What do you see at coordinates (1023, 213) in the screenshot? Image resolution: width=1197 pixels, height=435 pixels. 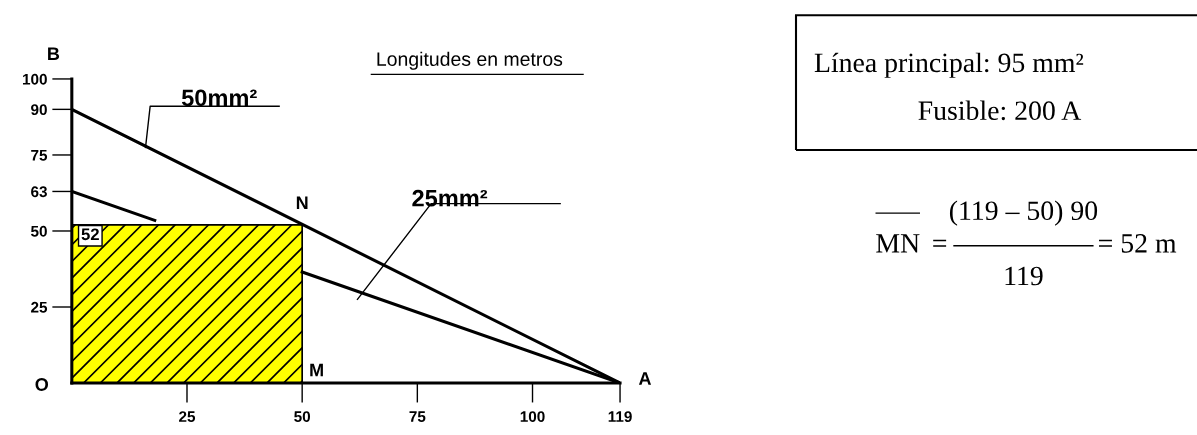 I see `text: (119 – 50) 90` at bounding box center [1023, 213].